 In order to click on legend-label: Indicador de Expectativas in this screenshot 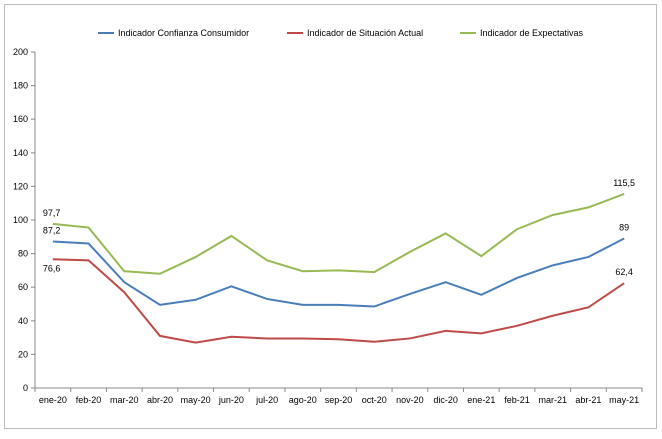, I will do `click(532, 33)`.